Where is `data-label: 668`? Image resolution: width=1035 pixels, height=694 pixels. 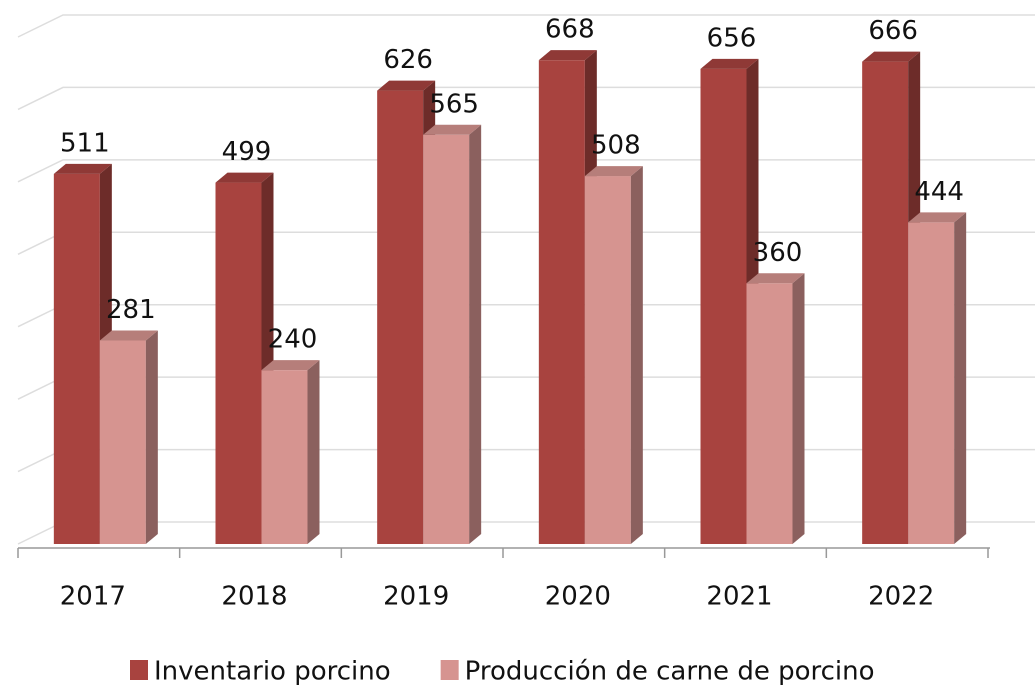
data-label: 668 is located at coordinates (570, 30).